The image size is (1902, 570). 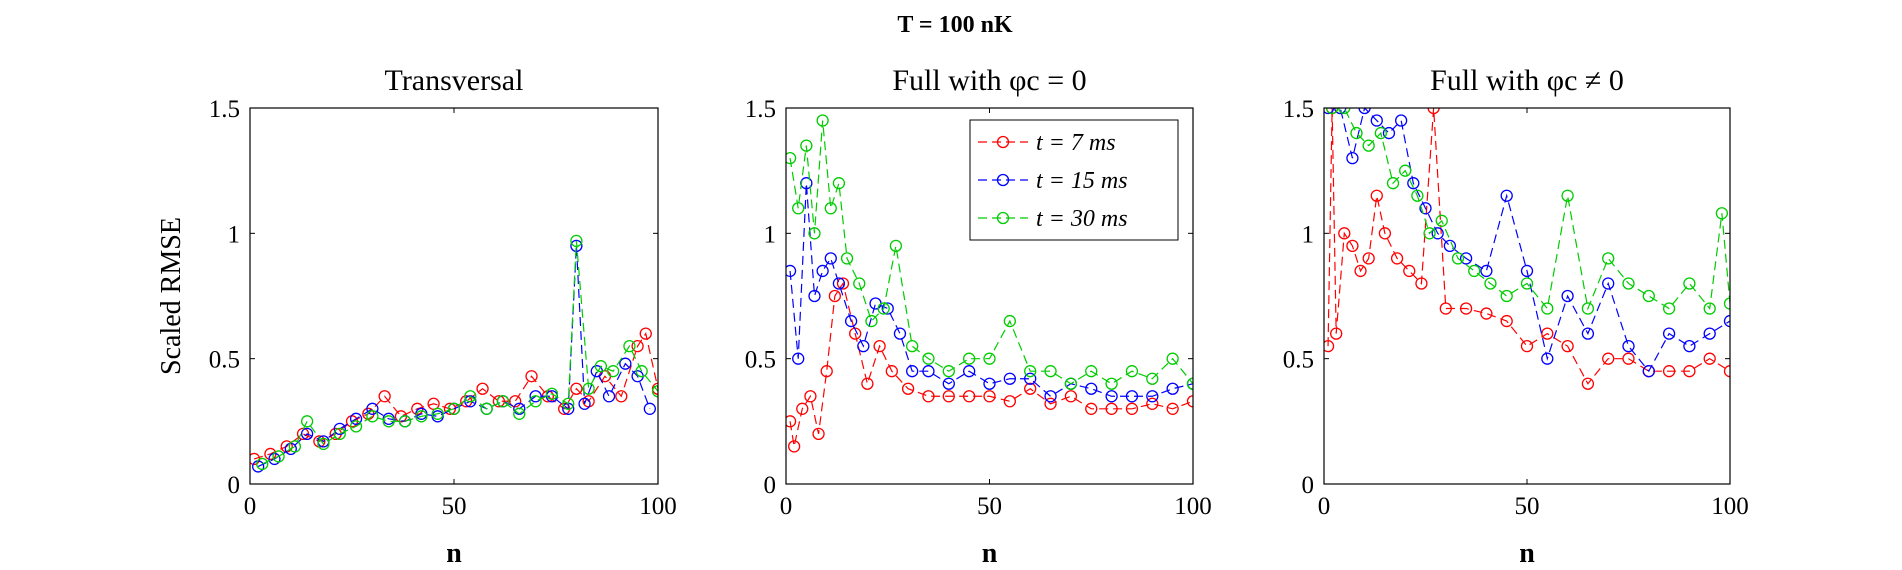 I want to click on y-tick-label: 0, so click(x=770, y=485).